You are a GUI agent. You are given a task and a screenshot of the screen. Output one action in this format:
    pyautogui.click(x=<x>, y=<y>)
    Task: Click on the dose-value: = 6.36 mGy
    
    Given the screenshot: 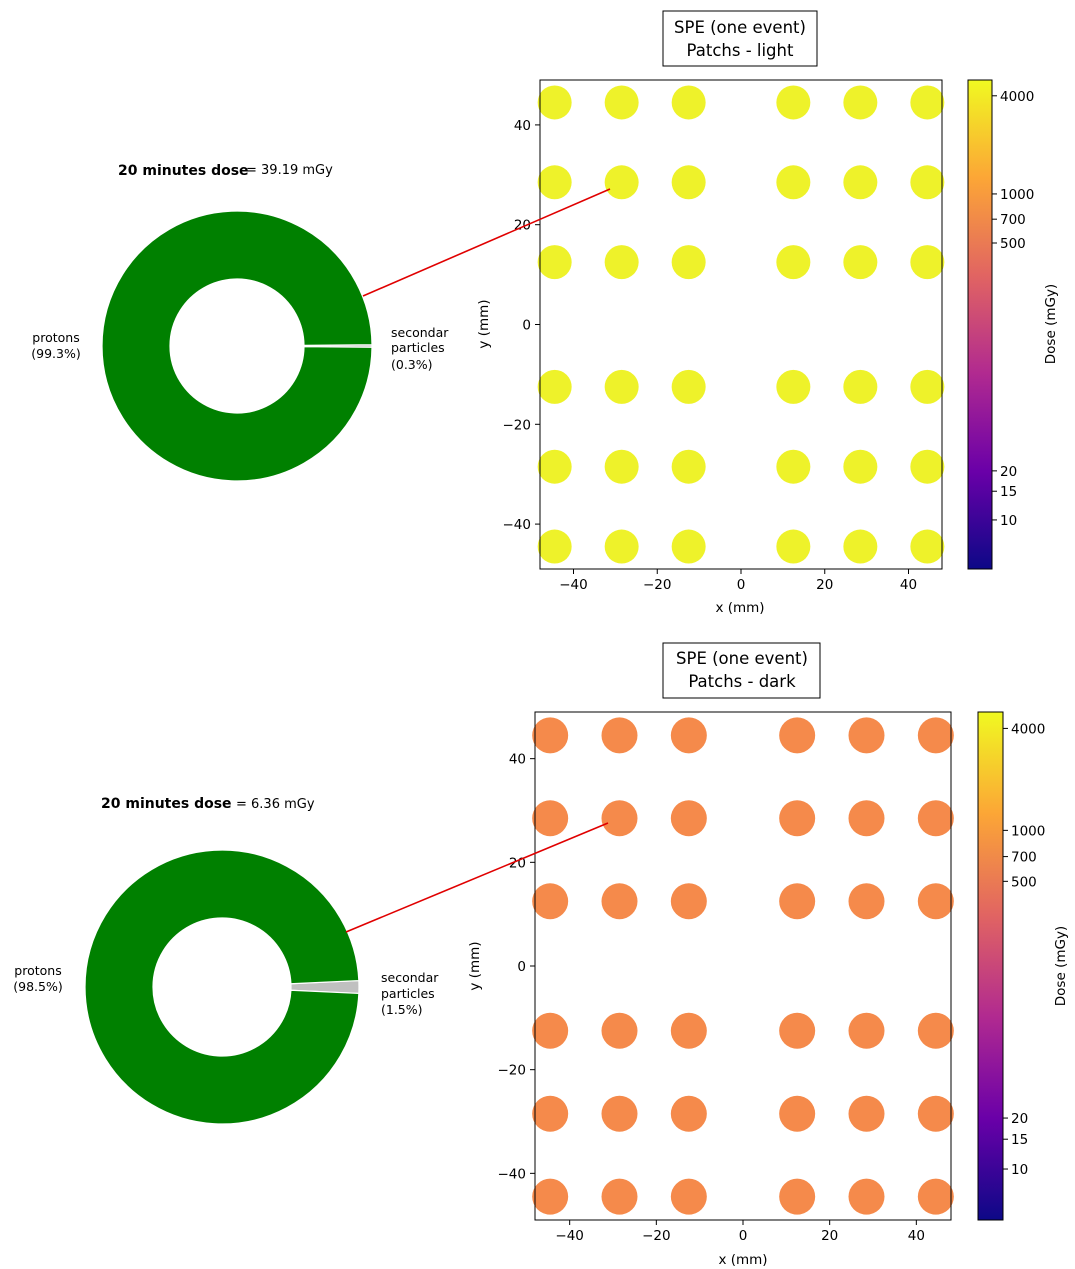 What is the action you would take?
    pyautogui.click(x=275, y=804)
    